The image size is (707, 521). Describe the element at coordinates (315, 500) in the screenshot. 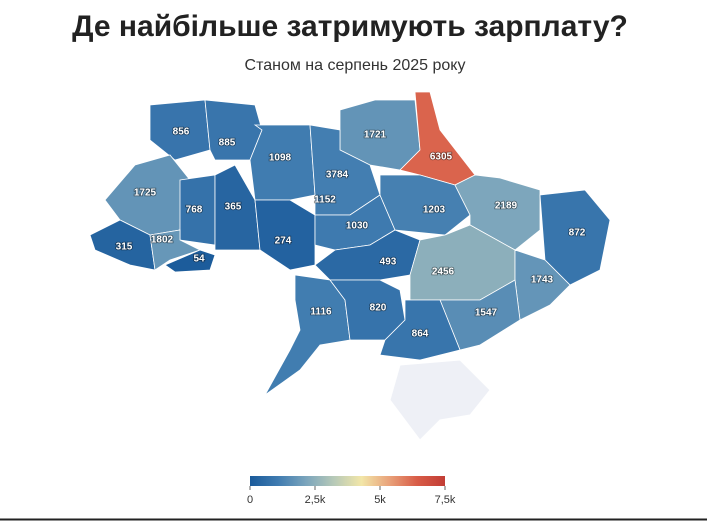

I see `colorbar-tick-label: 2,5k` at that location.